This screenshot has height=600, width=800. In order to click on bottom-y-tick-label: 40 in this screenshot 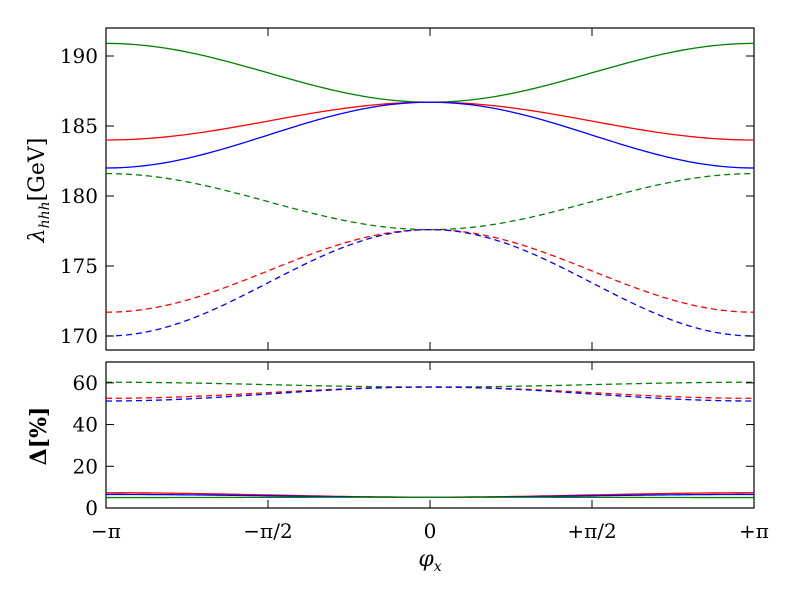, I will do `click(85, 425)`.